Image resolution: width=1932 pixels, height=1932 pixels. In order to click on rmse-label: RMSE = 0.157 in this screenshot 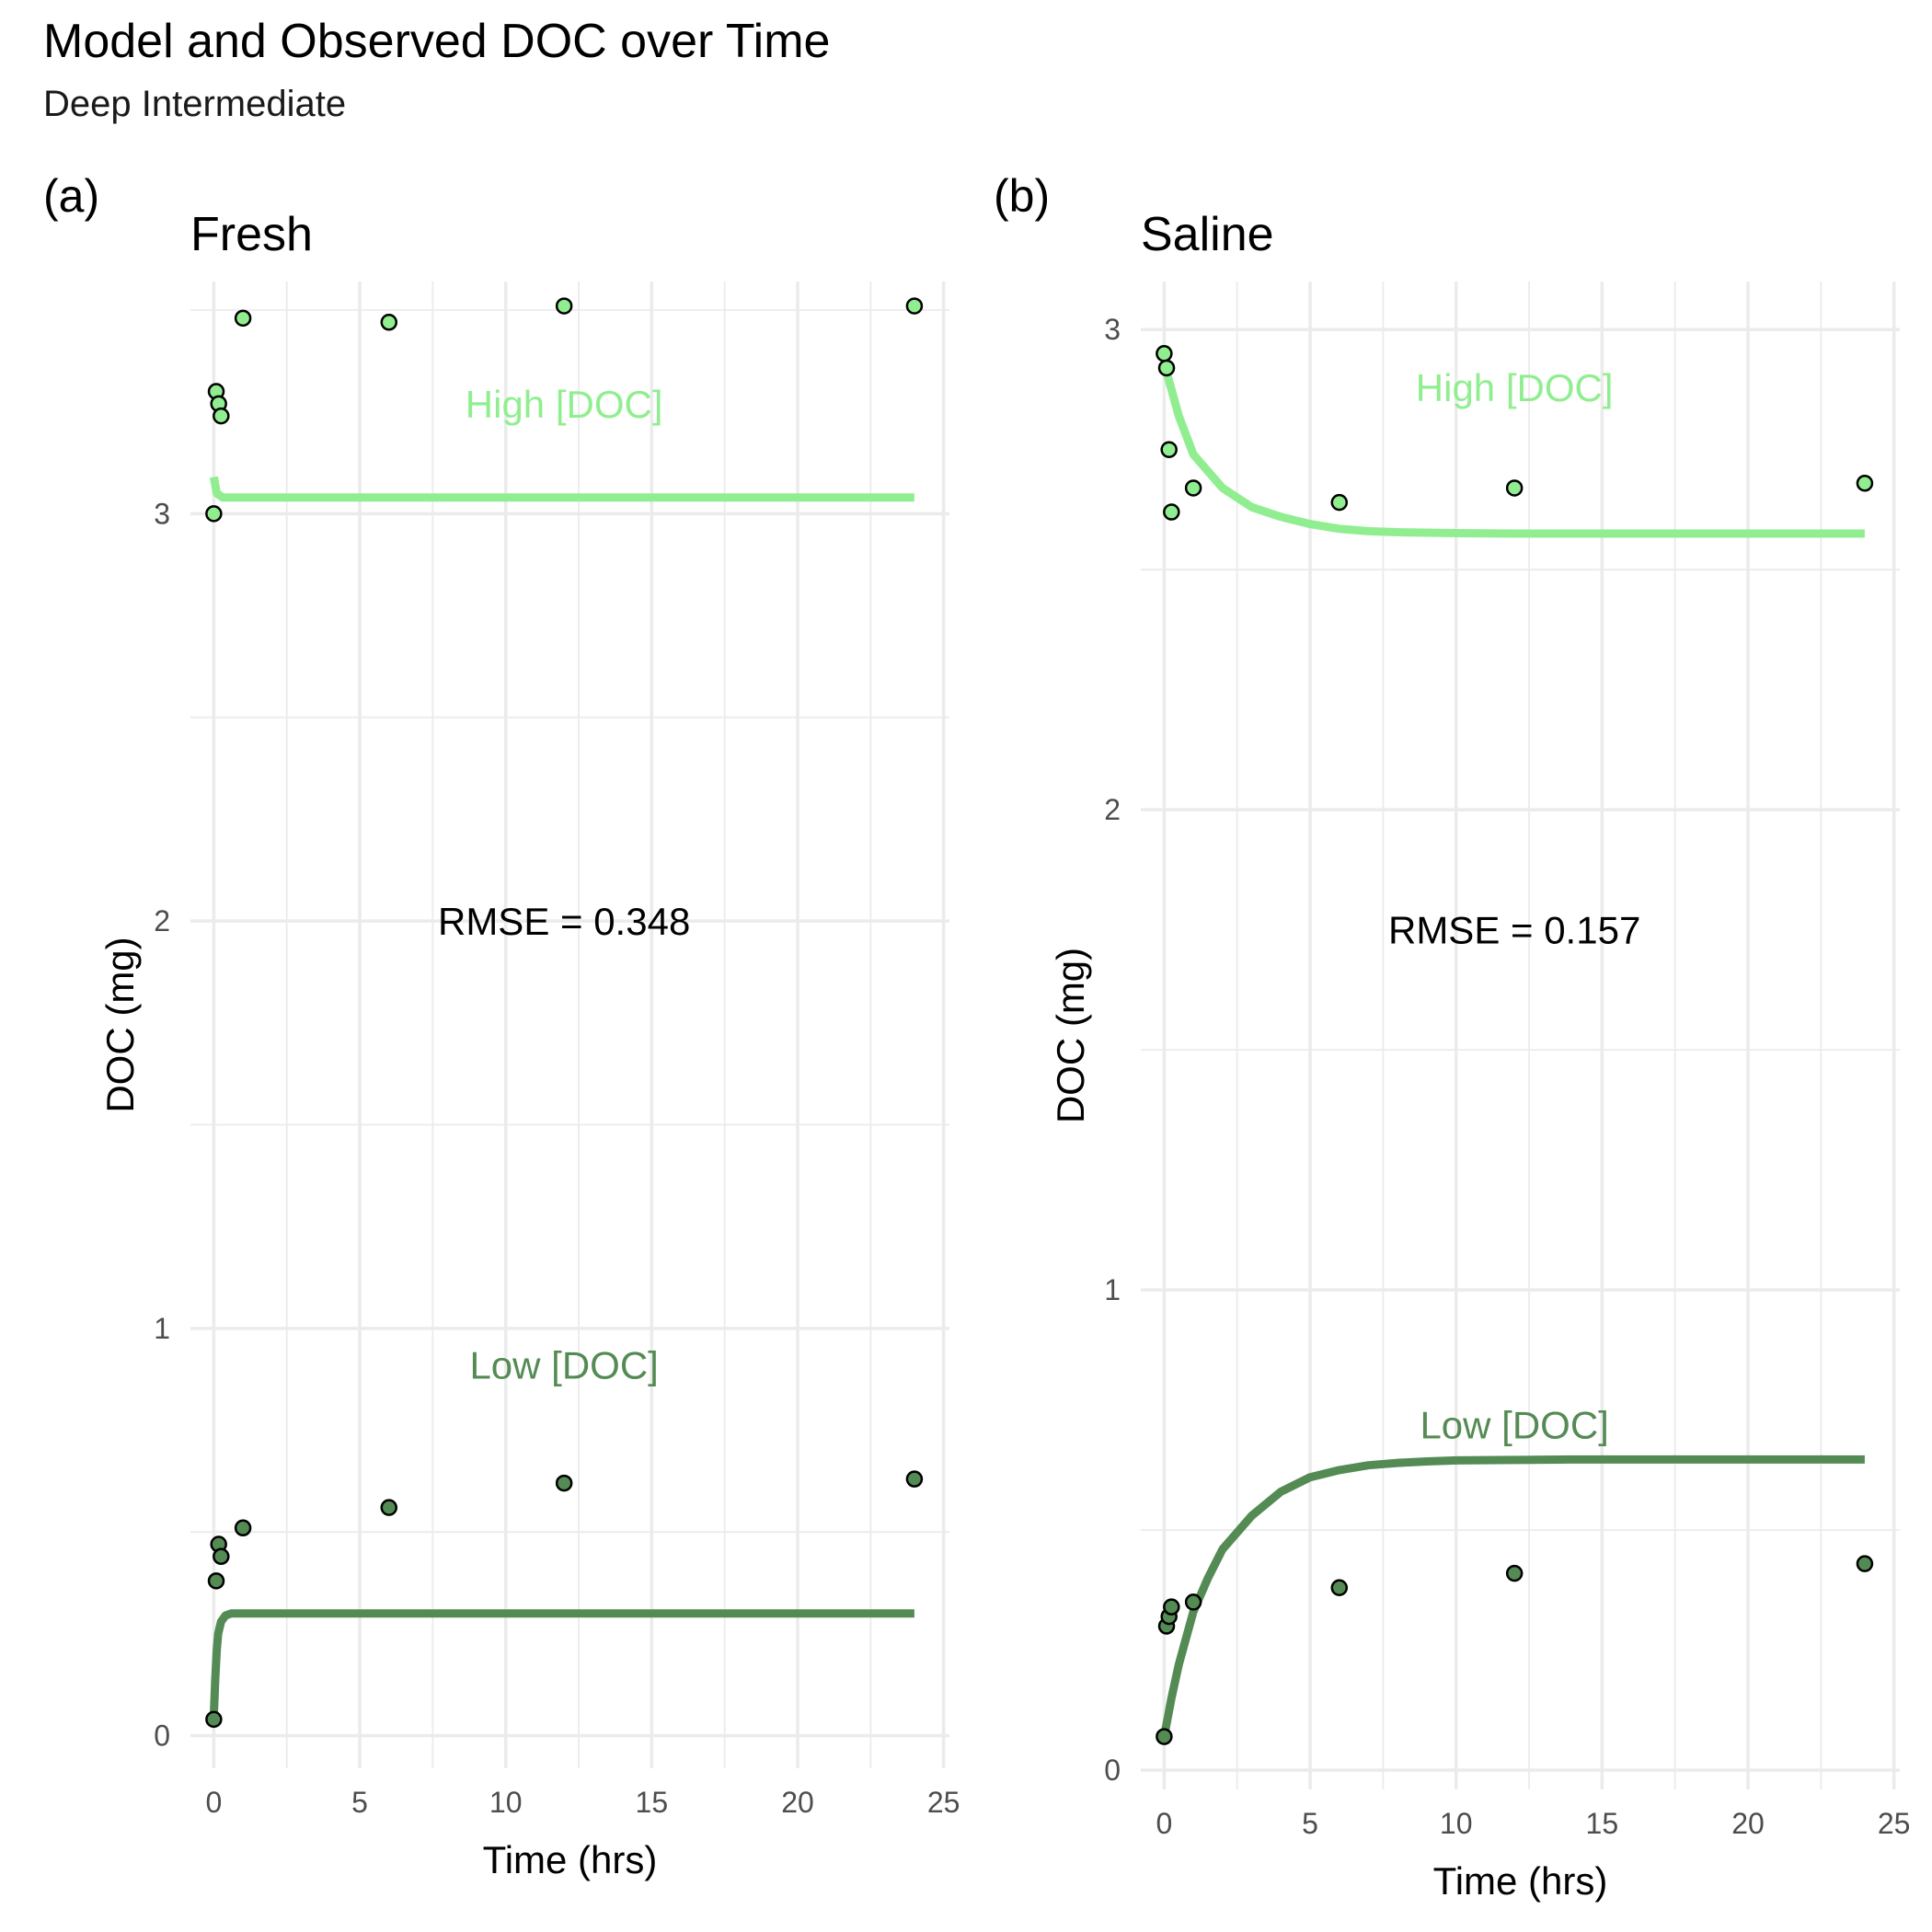, I will do `click(1514, 930)`.